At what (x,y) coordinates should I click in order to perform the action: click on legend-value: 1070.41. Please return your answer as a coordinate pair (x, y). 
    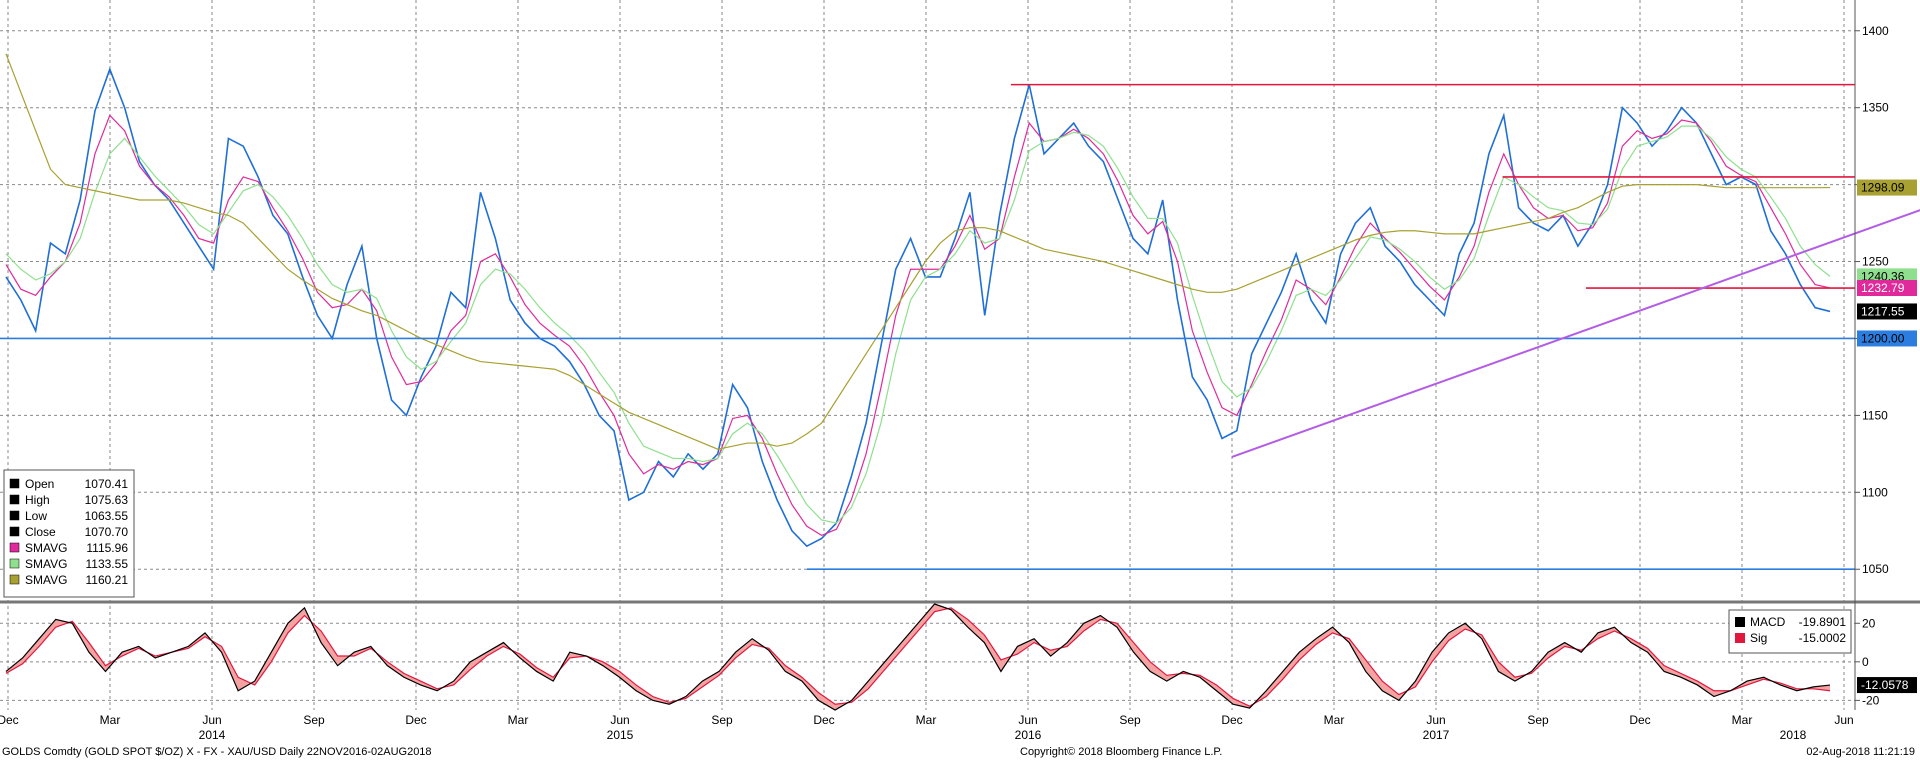
    Looking at the image, I should click on (107, 484).